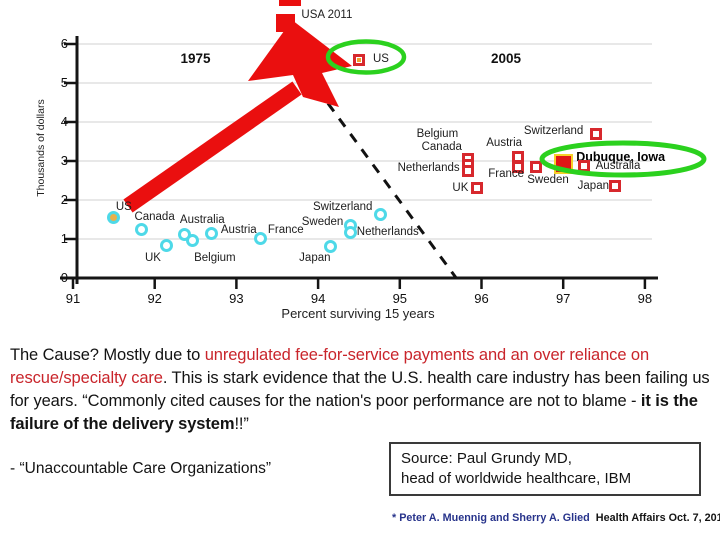 This screenshot has height=540, width=720. Describe the element at coordinates (563, 164) in the screenshot. I see `point-dubuque-iowa-2005` at that location.